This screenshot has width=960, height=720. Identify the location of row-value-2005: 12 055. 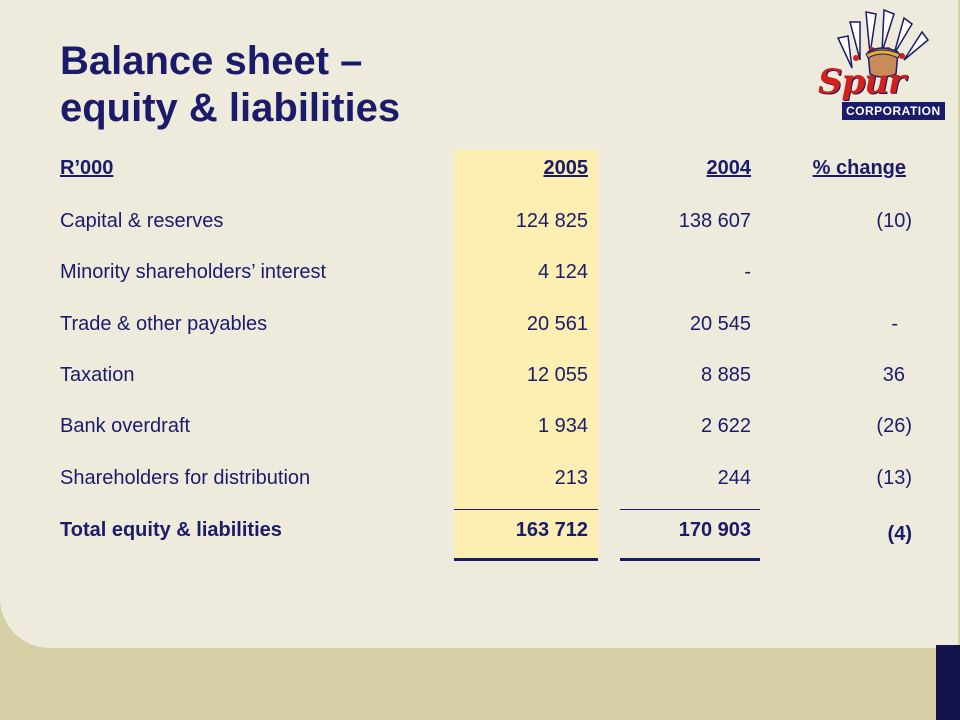
(557, 375).